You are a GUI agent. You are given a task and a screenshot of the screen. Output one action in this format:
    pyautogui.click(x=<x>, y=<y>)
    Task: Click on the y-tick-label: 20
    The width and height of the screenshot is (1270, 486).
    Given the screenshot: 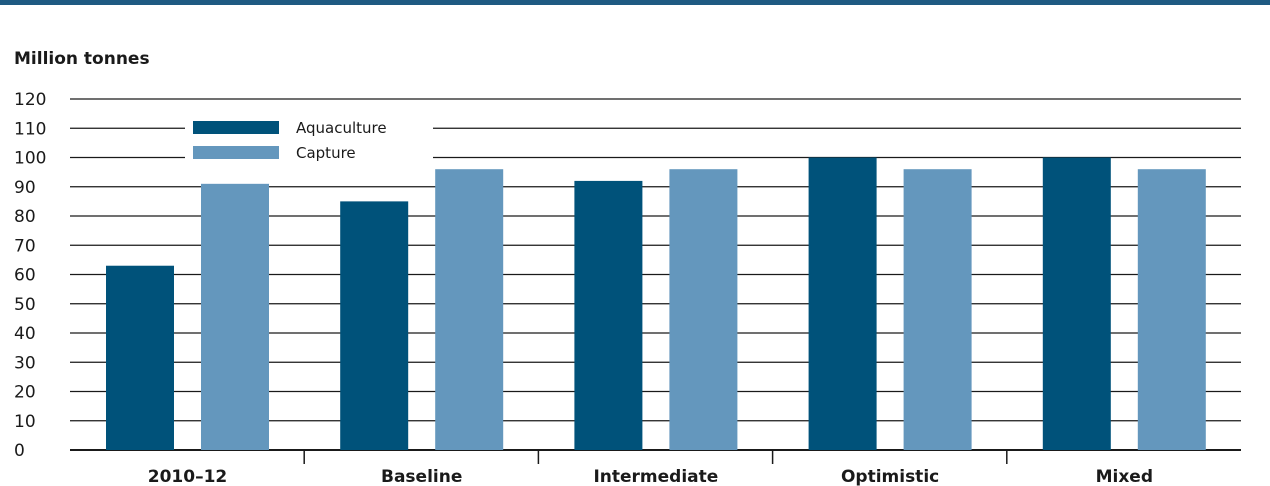 What is the action you would take?
    pyautogui.click(x=25, y=393)
    